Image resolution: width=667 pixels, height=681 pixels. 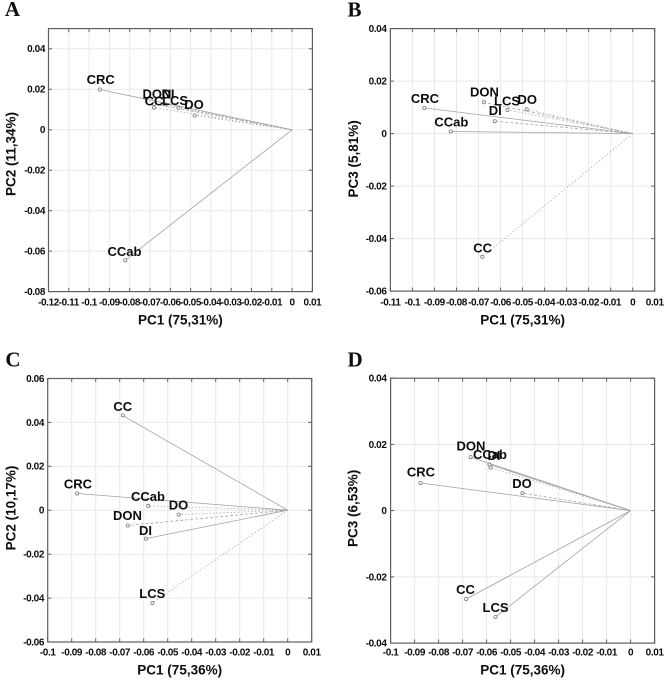 What do you see at coordinates (353, 158) in the screenshot?
I see `svg-text: PC3 (5,81%)` at bounding box center [353, 158].